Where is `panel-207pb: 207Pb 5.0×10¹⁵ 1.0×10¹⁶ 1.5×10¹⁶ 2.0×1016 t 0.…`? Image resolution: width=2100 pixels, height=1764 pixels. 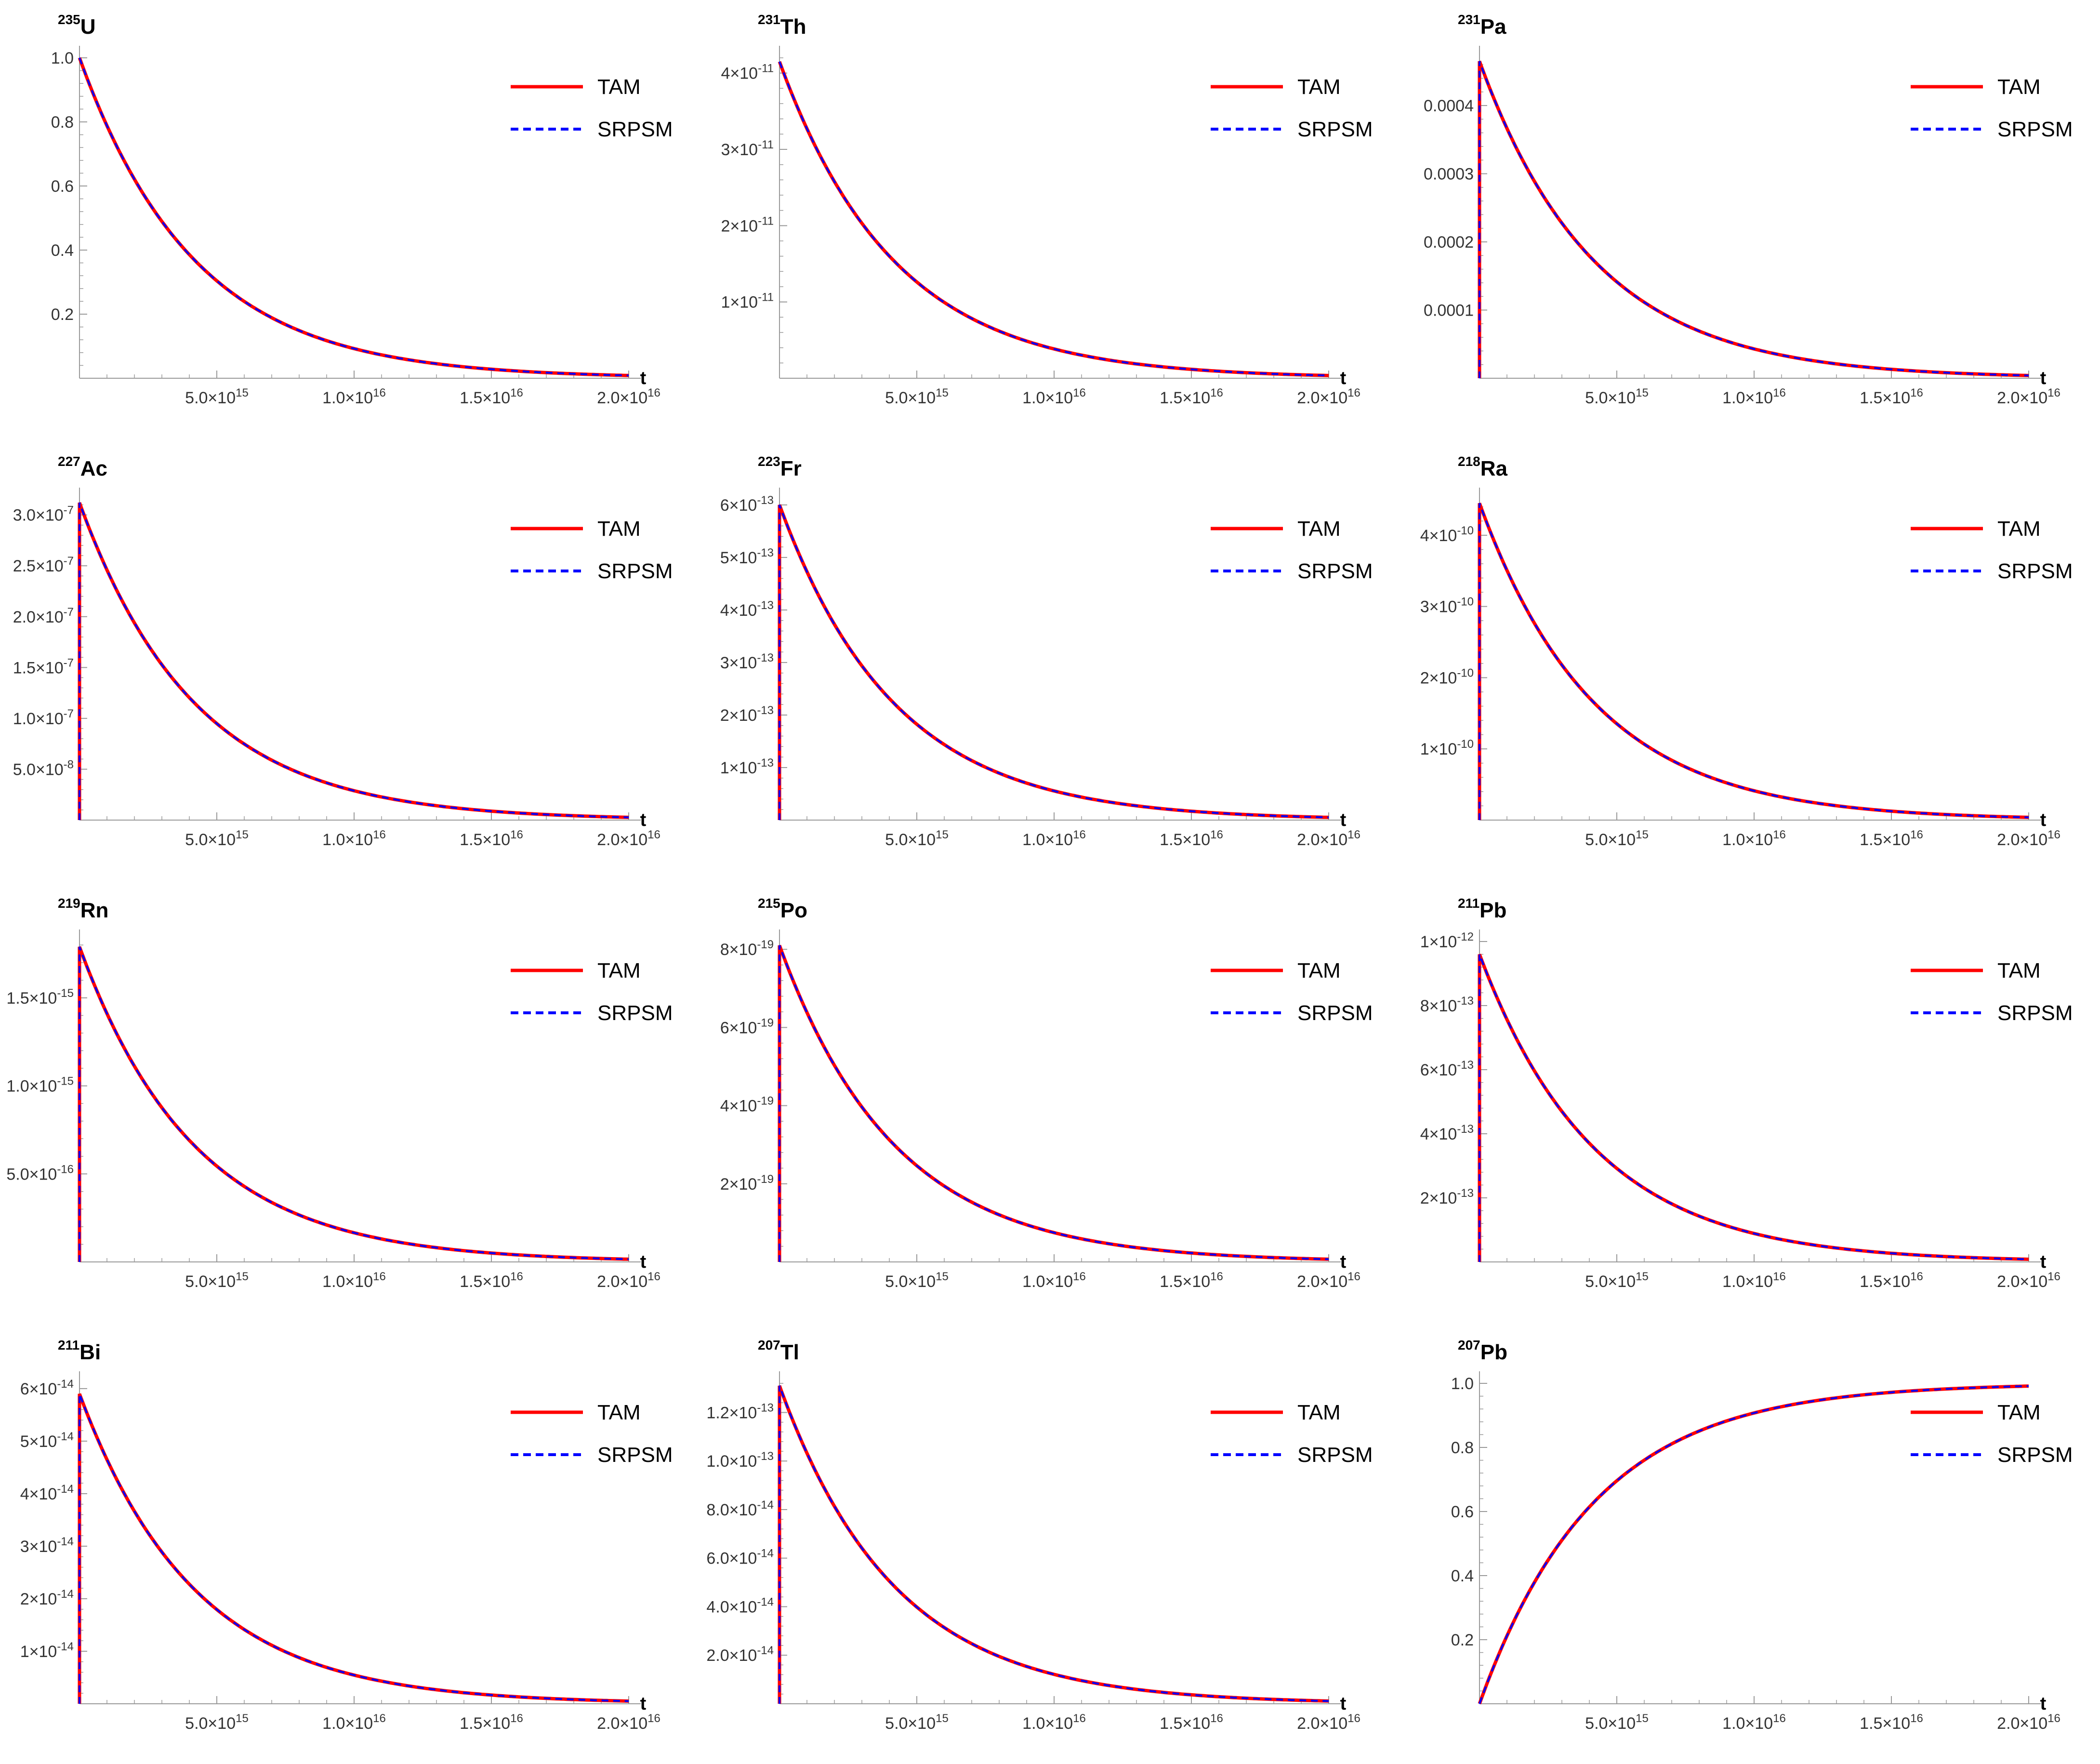 panel-207pb: 207Pb 5.0×10¹⁵ 1.0×10¹⁶ 1.5×10¹⁶ 2.0×1016 t 0.… is located at coordinates (1750, 1533).